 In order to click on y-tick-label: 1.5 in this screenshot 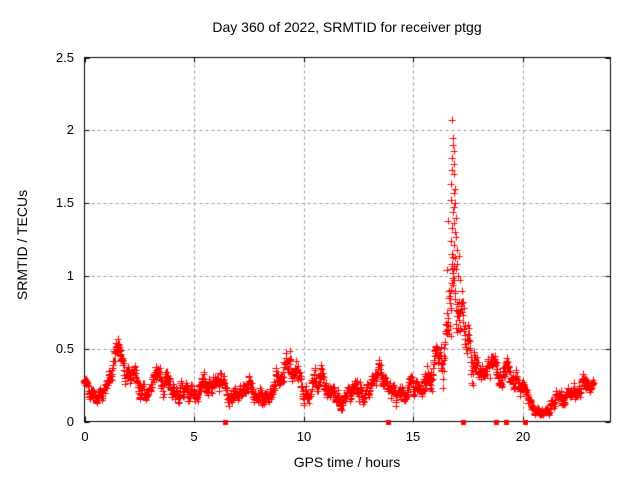, I will do `click(64, 202)`.